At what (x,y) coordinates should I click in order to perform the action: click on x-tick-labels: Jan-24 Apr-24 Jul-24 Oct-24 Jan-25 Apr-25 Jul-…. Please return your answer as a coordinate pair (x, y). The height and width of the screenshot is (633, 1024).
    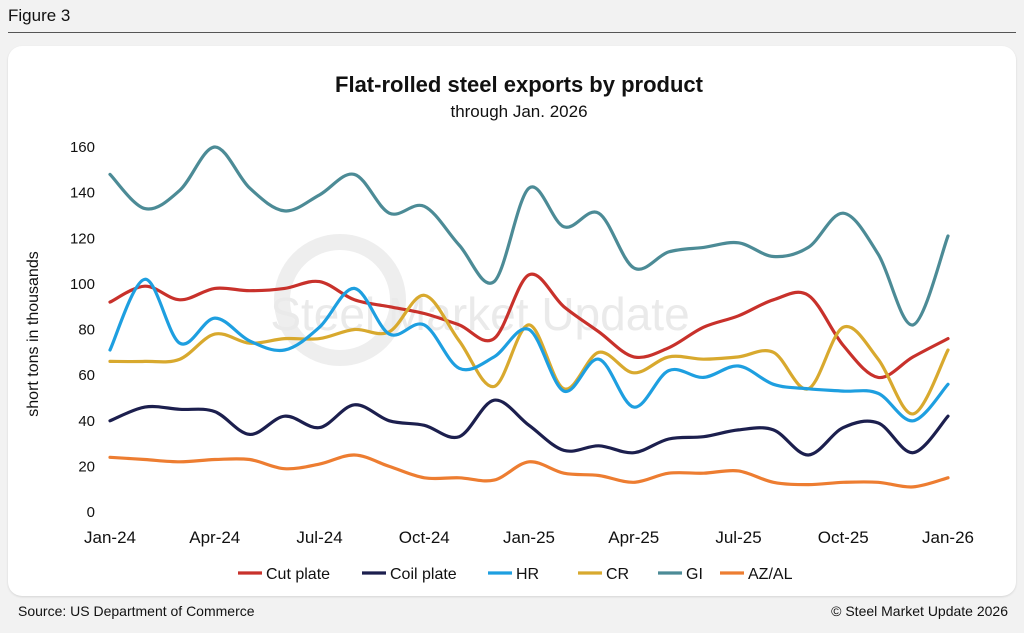
    Looking at the image, I should click on (529, 537).